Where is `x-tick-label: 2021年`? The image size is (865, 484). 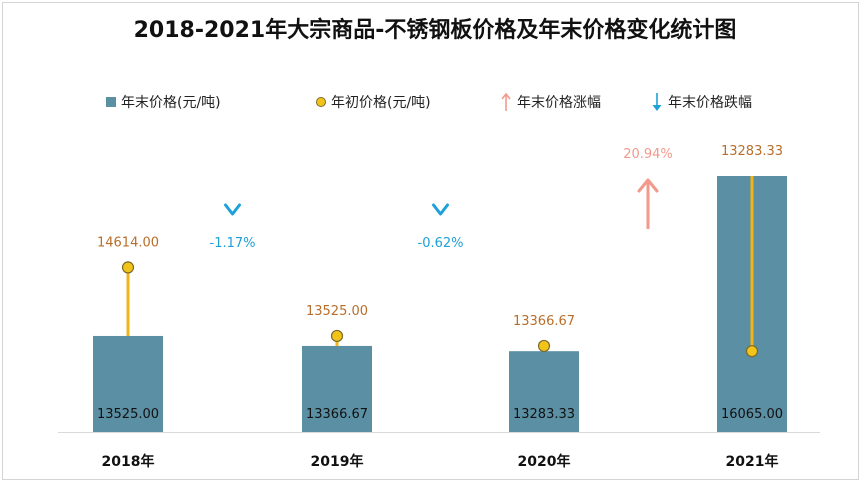 x-tick-label: 2021年 is located at coordinates (752, 461).